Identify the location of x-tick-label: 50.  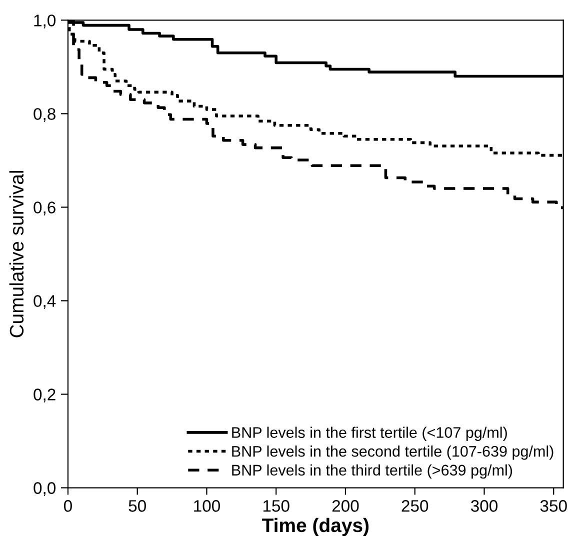
(137, 506).